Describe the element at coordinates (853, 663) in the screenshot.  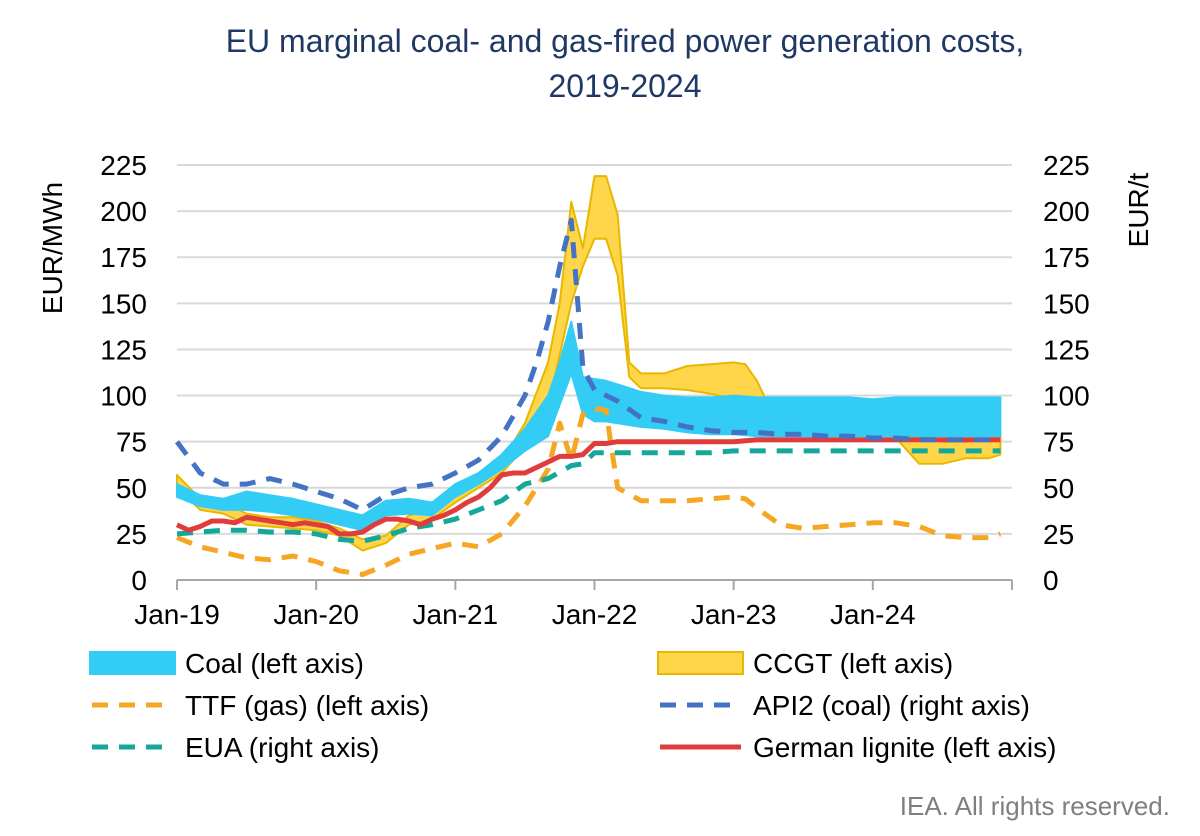
I see `legend-ccgt-label: CCGT (left axis)` at that location.